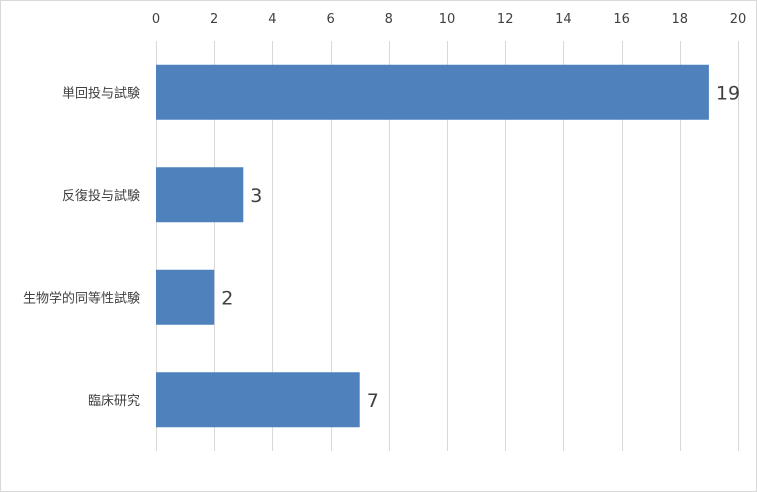 This screenshot has height=492, width=757. I want to click on x-tick-label: 6, so click(330, 19).